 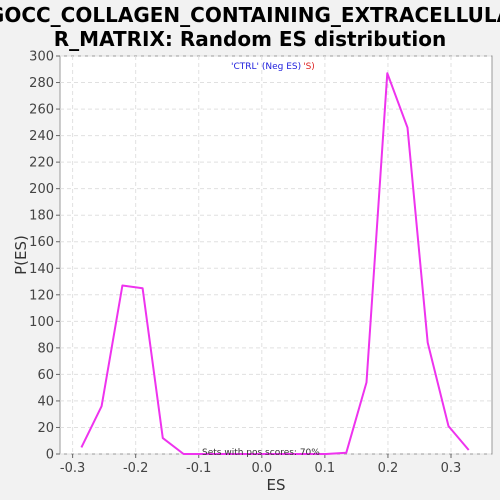 What do you see at coordinates (45, 375) in the screenshot?
I see `y-tick-label: 60` at bounding box center [45, 375].